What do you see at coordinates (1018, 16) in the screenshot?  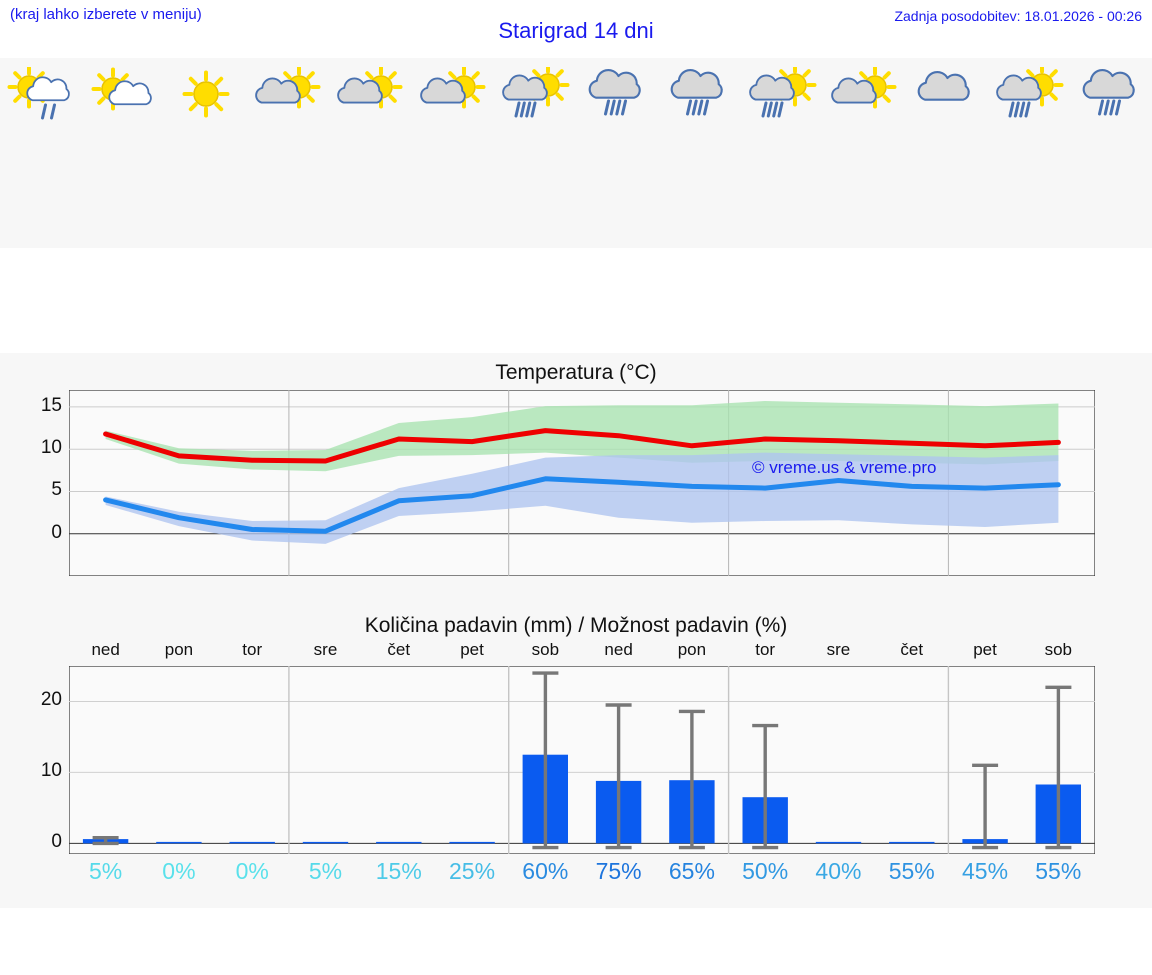 I see `last-updated-label: Zadnja posodobitev: 18.01.2026 - 00:26` at bounding box center [1018, 16].